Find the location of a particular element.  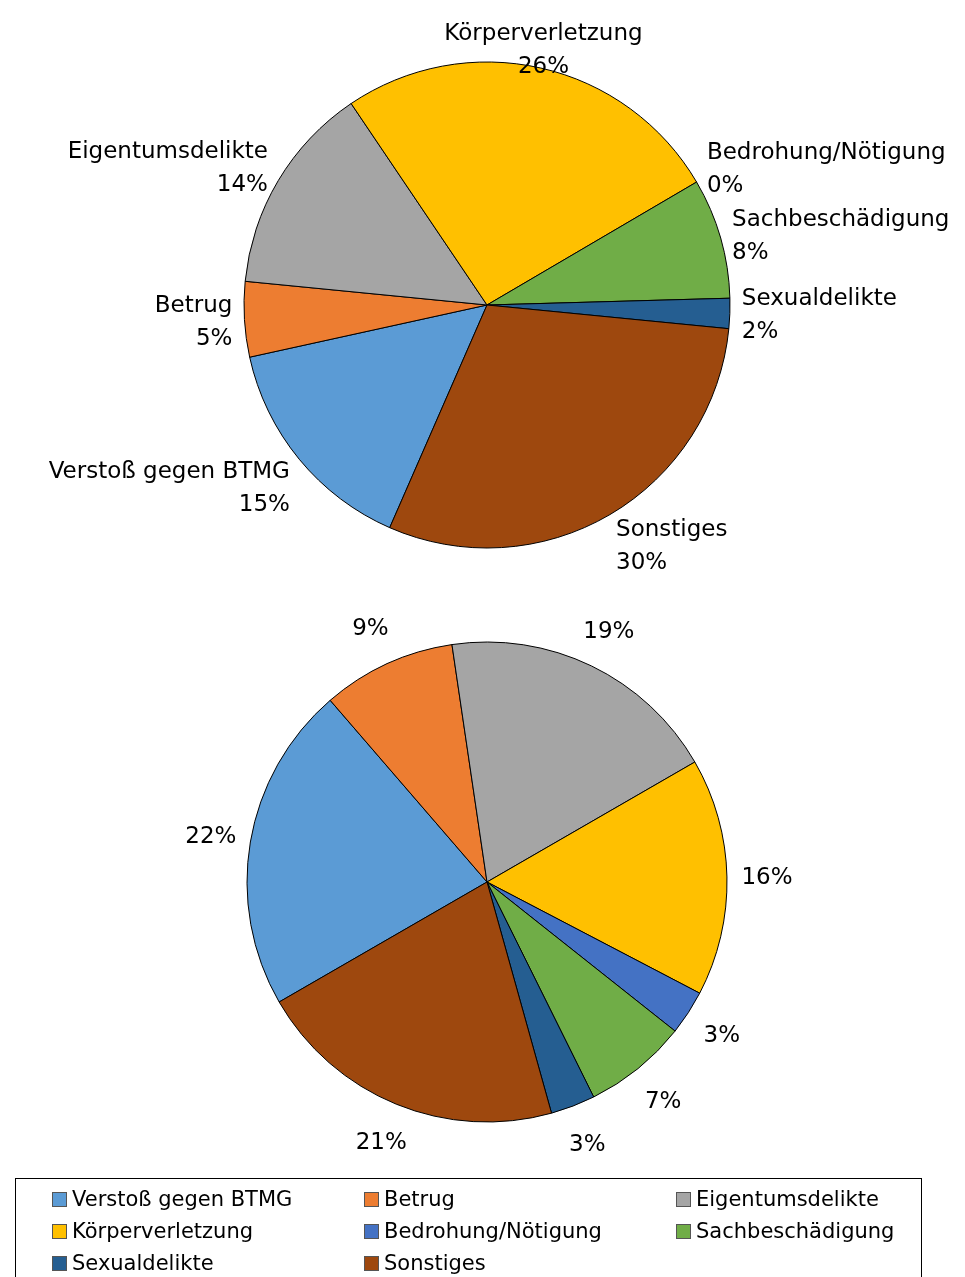

legend-label: Betrug is located at coordinates (419, 1199).